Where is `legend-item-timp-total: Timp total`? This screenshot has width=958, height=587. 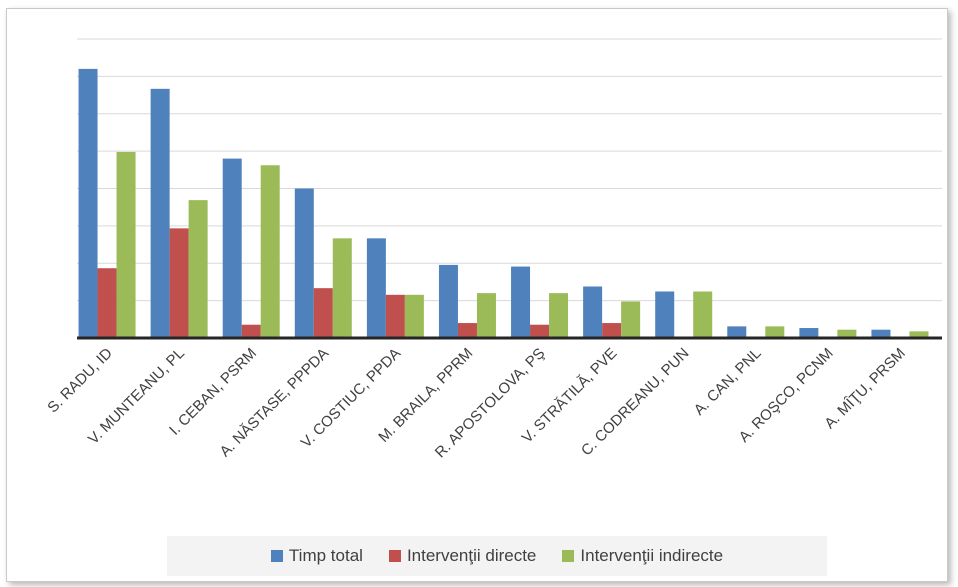 legend-item-timp-total: Timp total is located at coordinates (316, 556).